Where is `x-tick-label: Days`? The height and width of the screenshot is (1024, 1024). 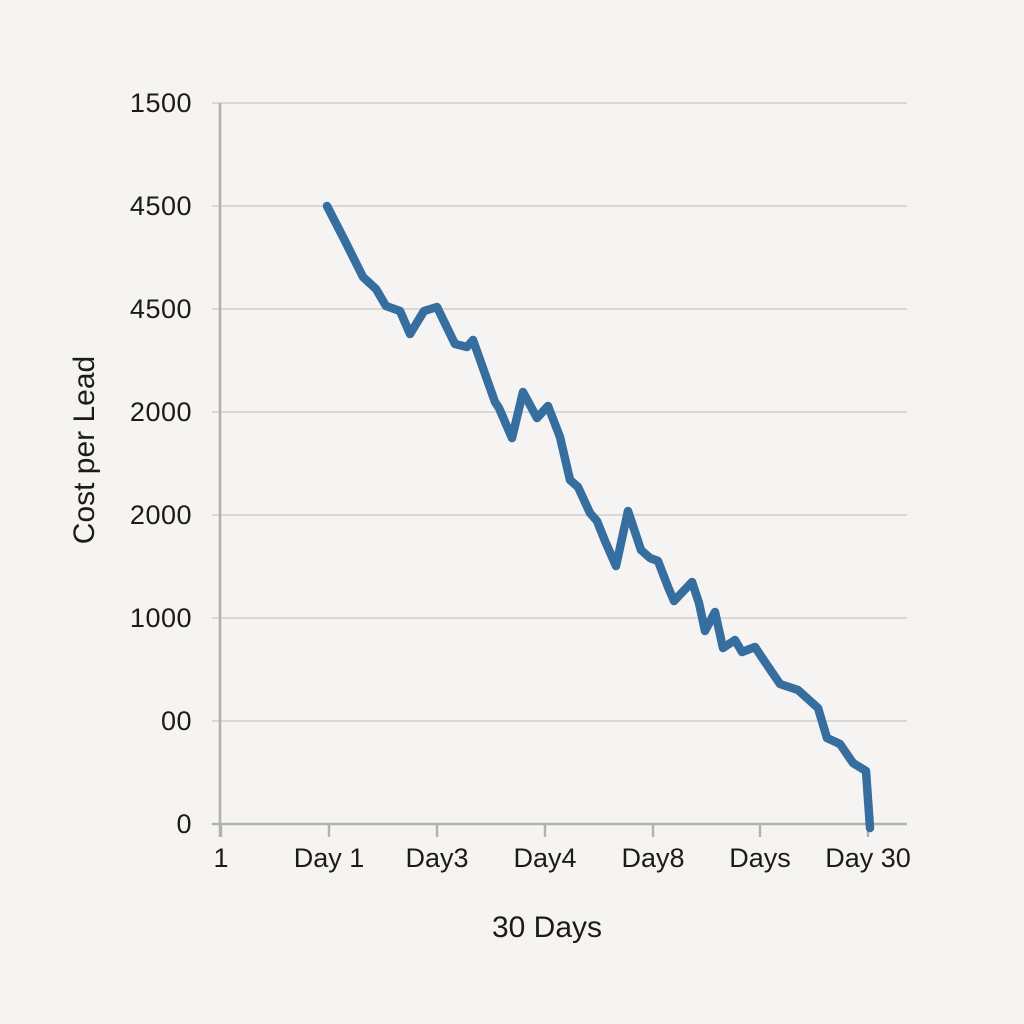
x-tick-label: Days is located at coordinates (760, 858).